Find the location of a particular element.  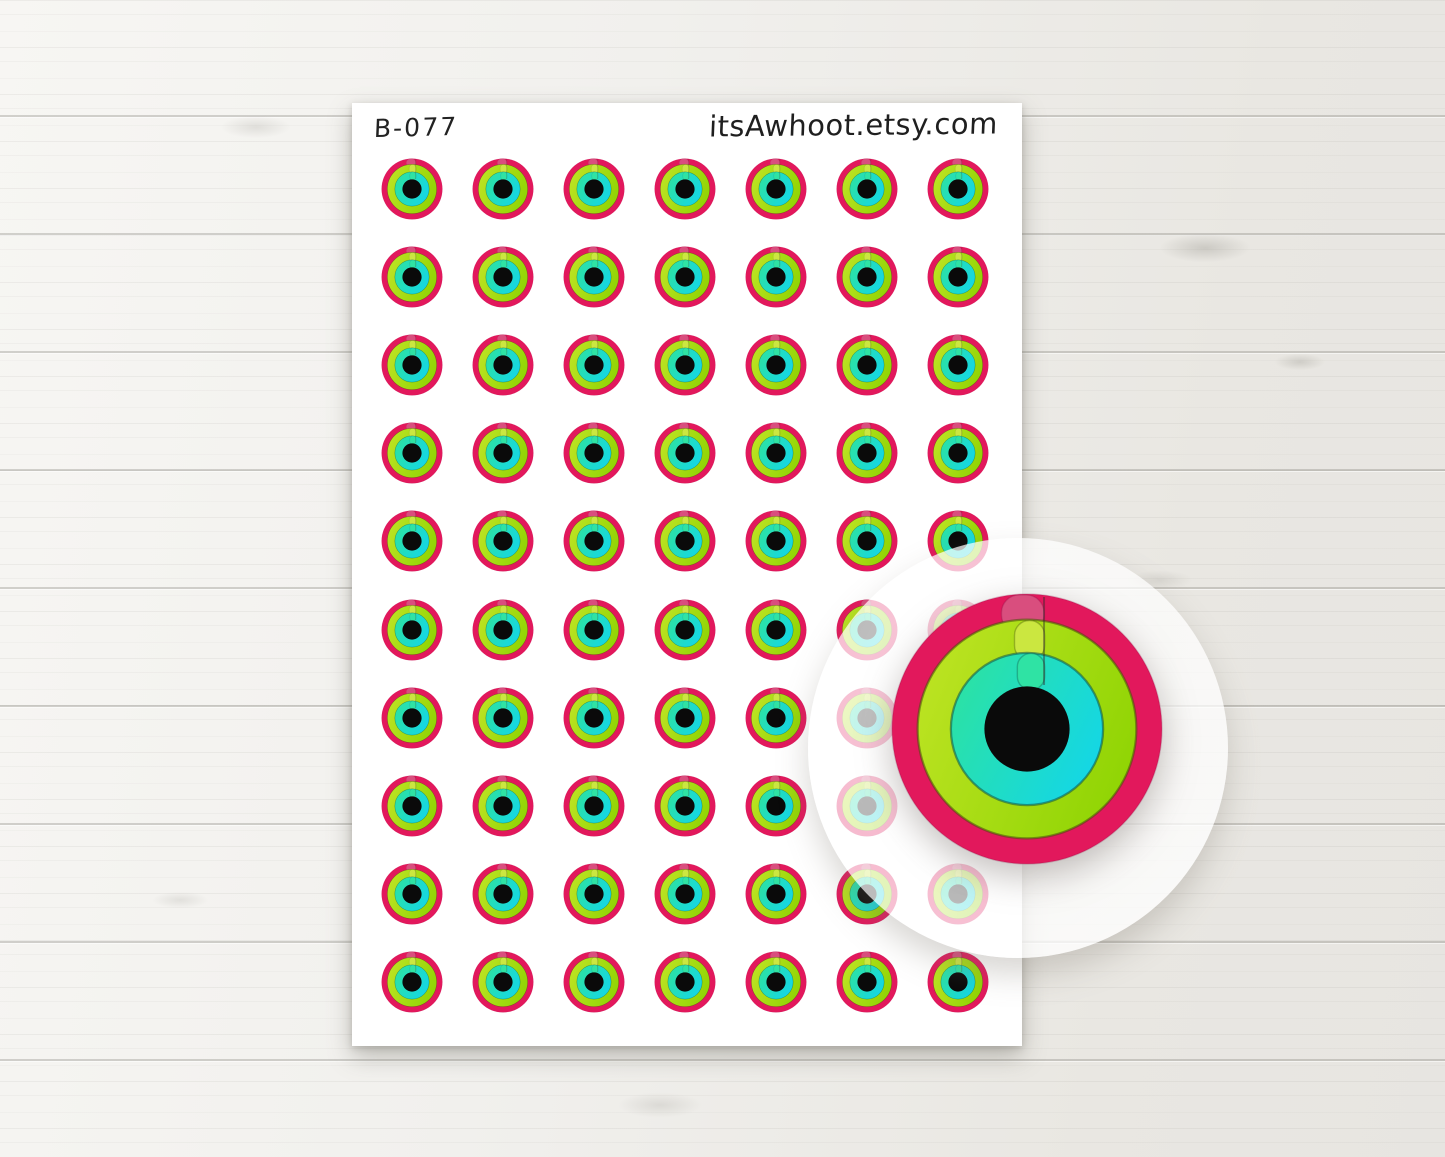

activity-rings-icon is located at coordinates (1027, 729).